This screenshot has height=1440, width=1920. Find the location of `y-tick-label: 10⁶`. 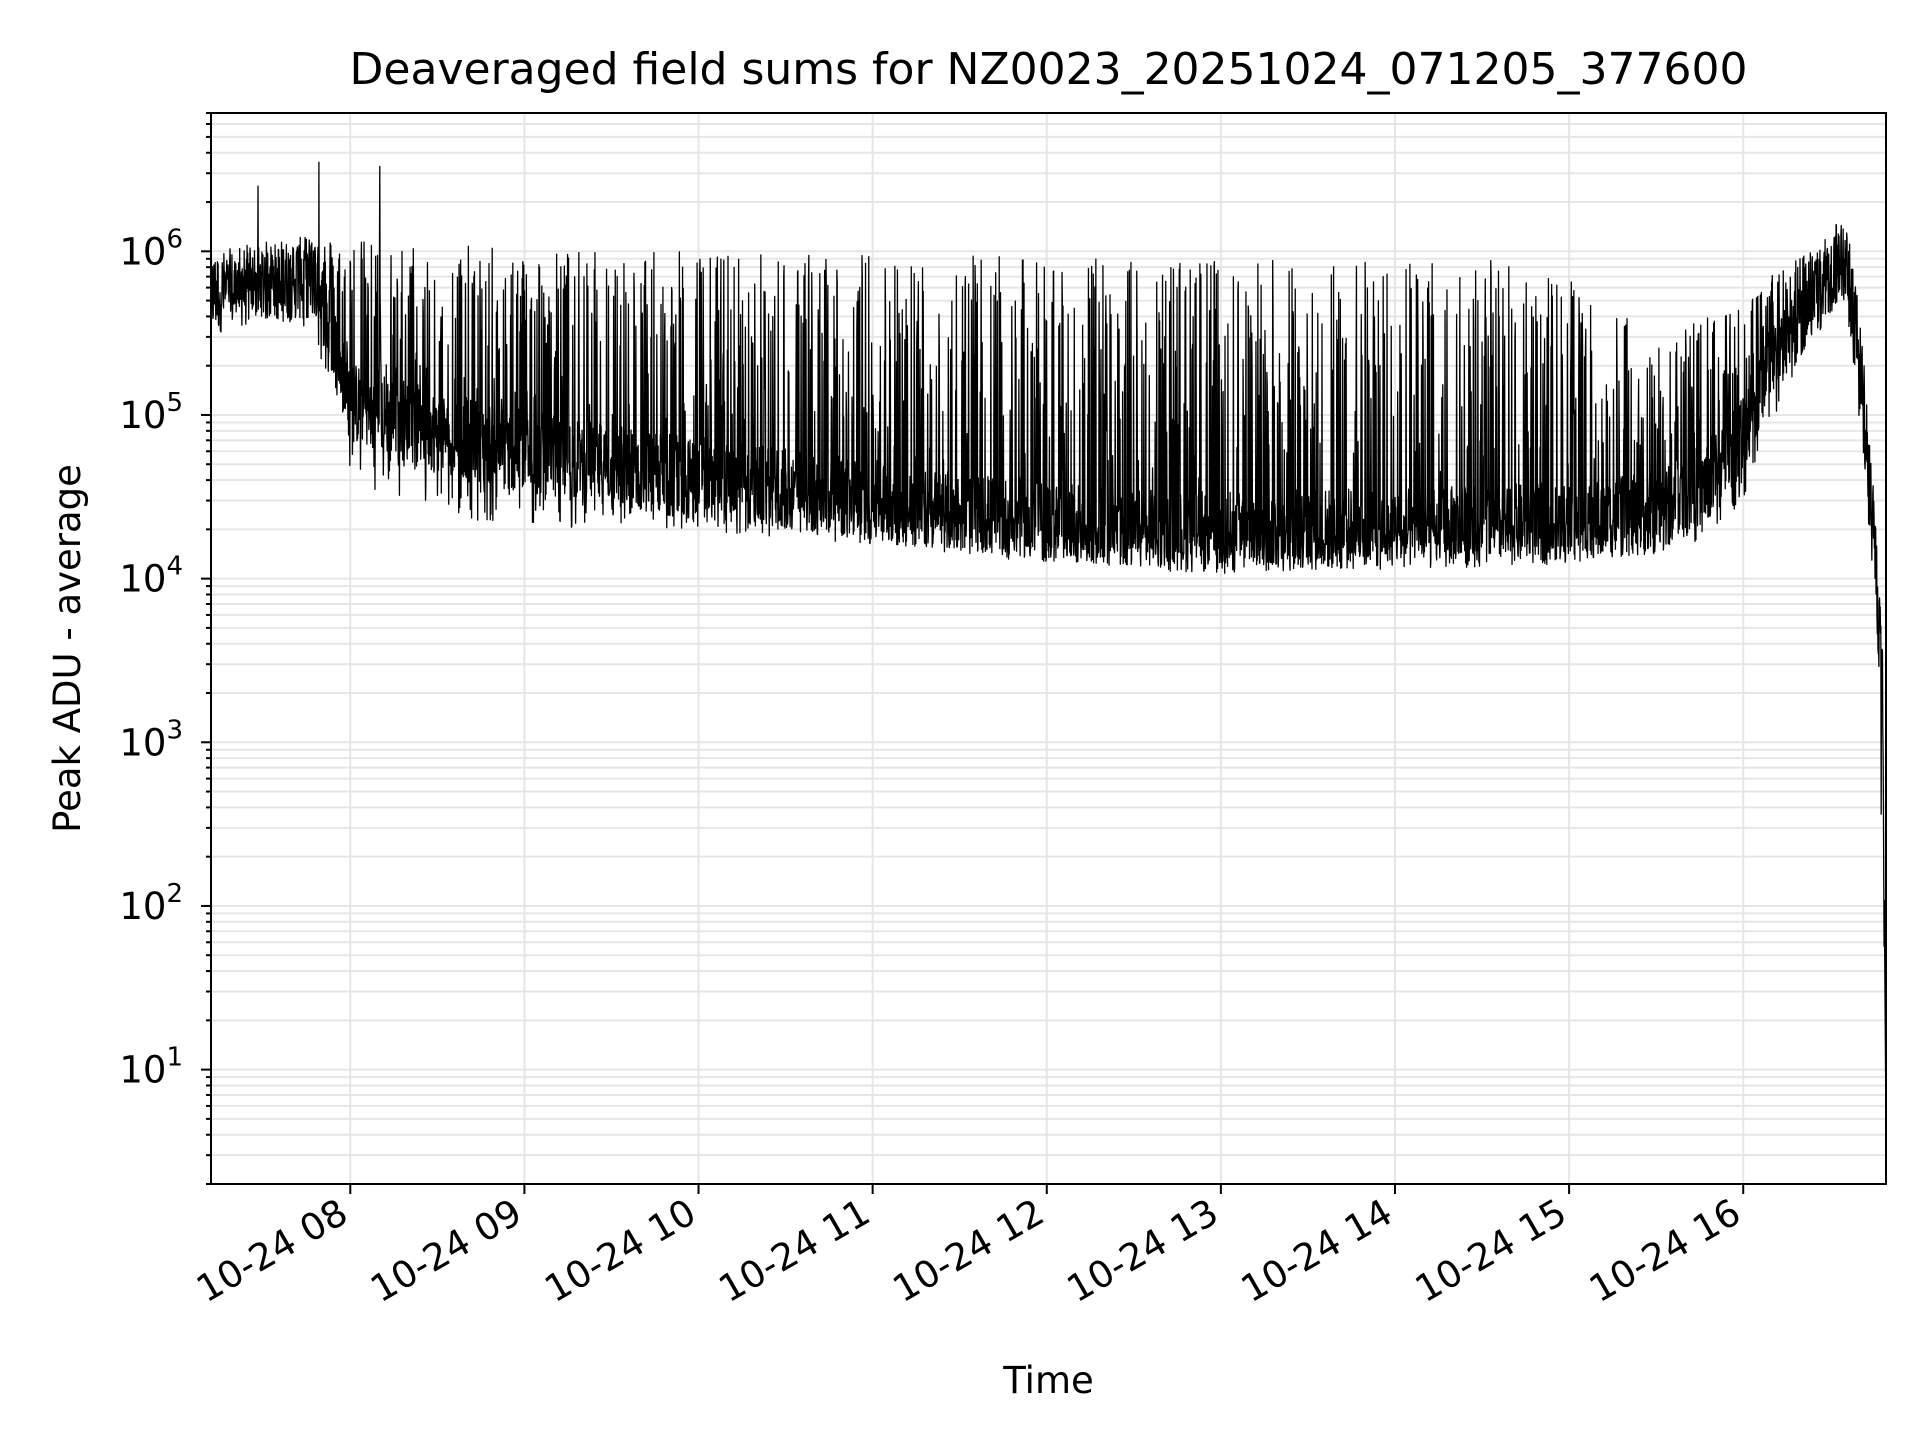

y-tick-label: 10⁶ is located at coordinates (151, 248).